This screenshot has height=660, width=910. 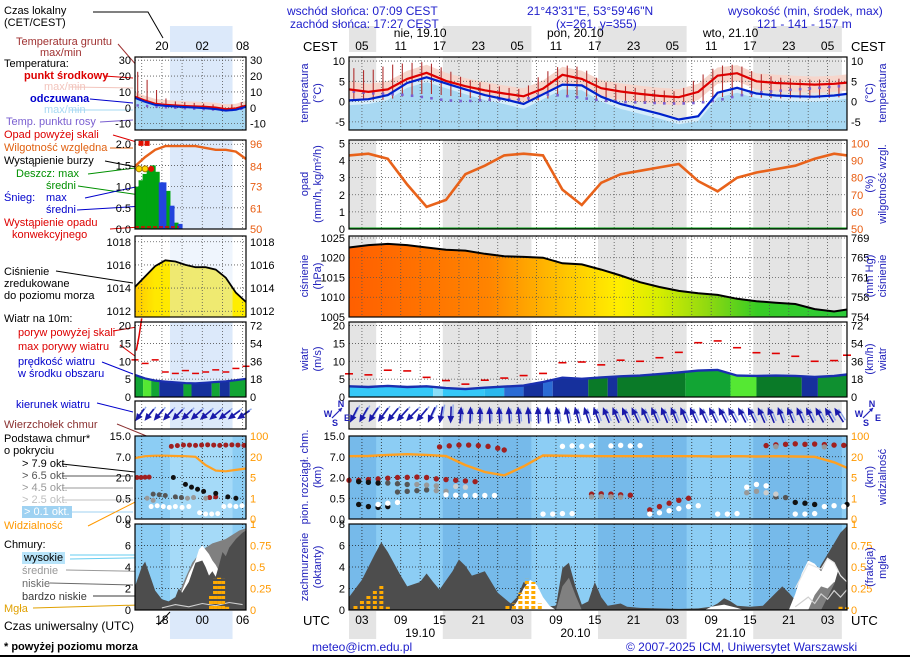 What do you see at coordinates (337, 499) in the screenshot?
I see `cloud-tick-left: 0.5` at bounding box center [337, 499].